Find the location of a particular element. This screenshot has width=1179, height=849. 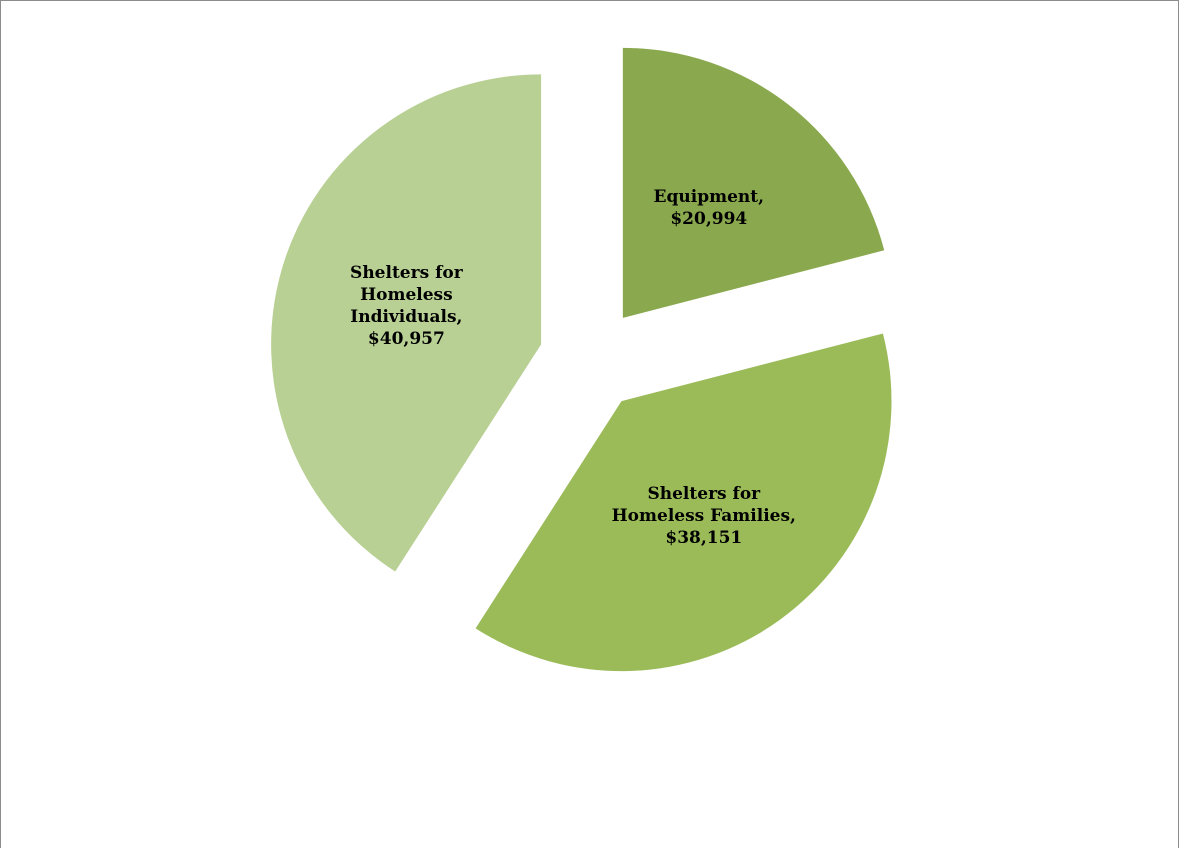

slice-label-line: Homeless is located at coordinates (406, 295).